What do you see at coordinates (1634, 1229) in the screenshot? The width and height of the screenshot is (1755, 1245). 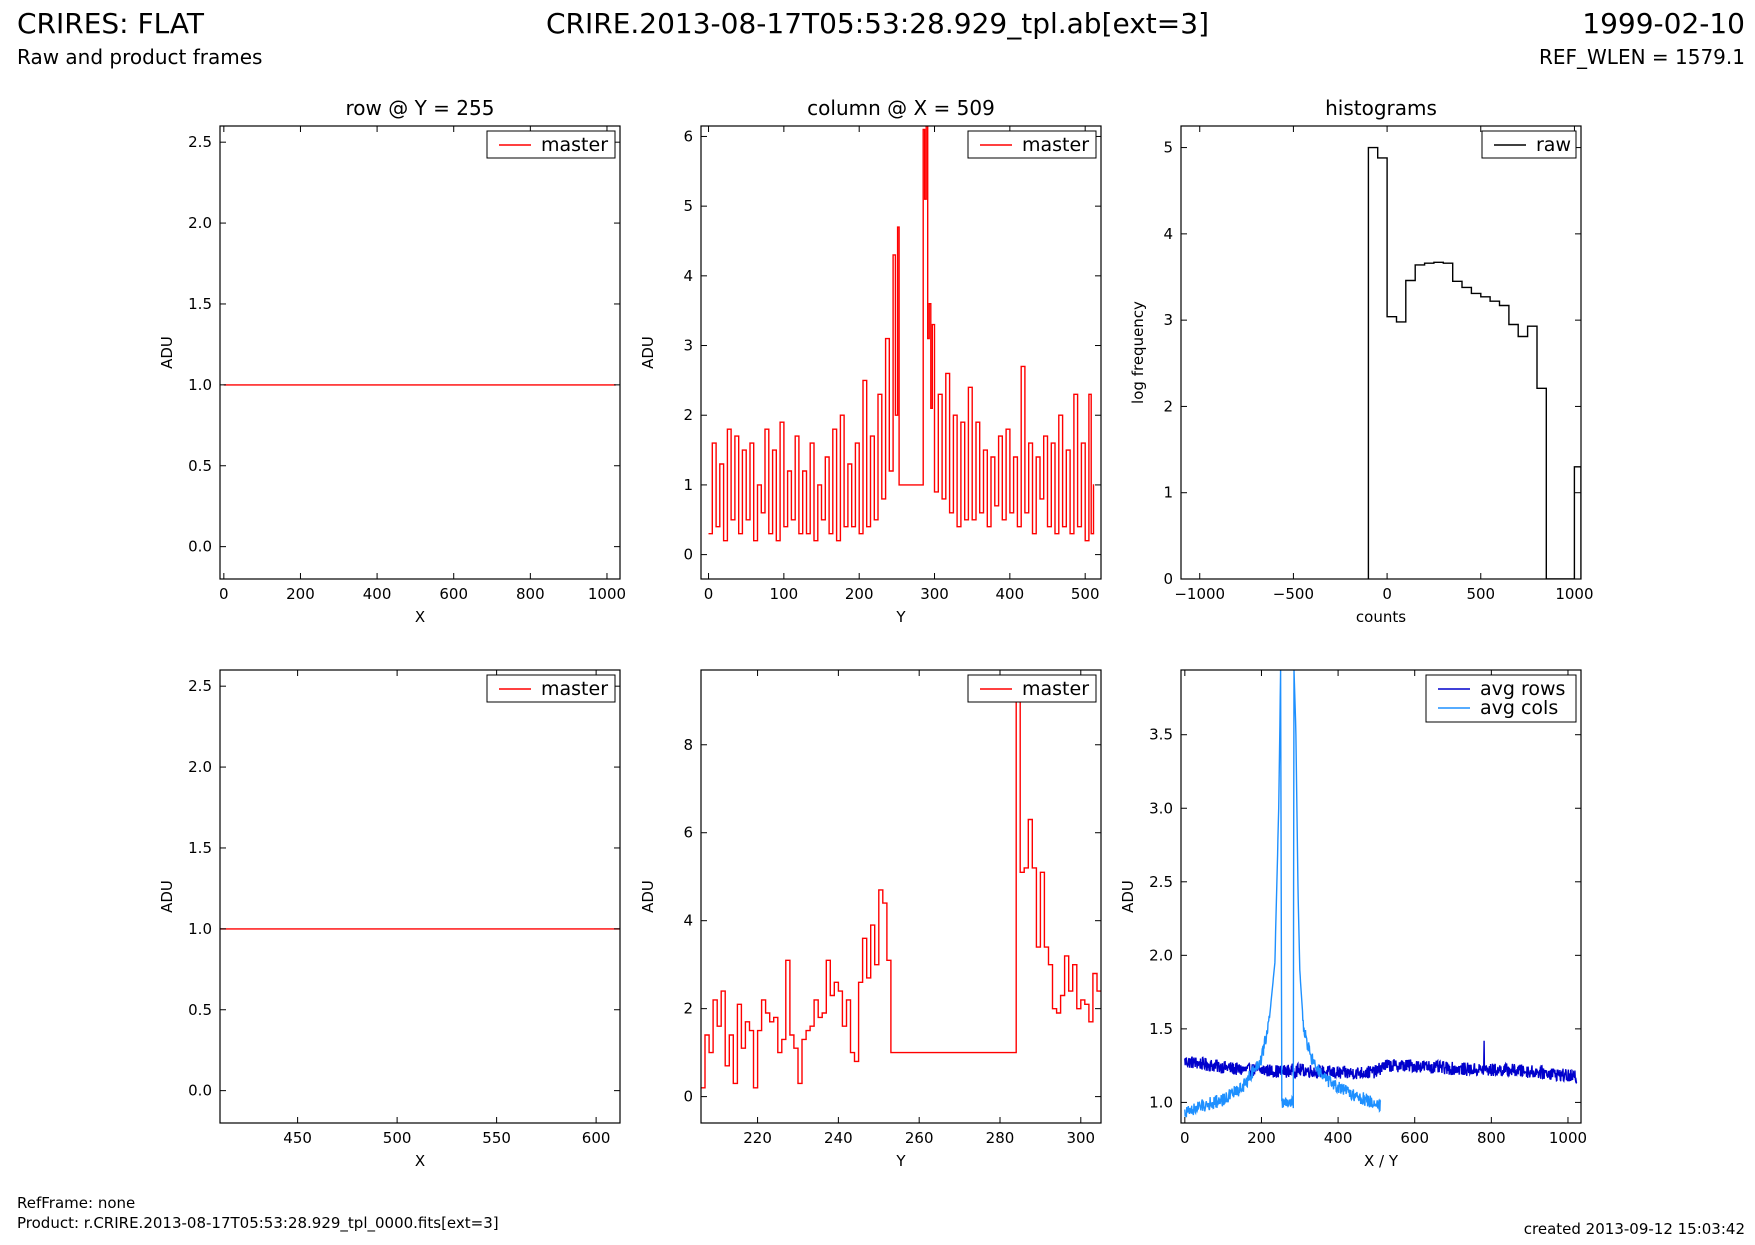 I see `created-timestamp: created 2013-09-12 15:03:42` at bounding box center [1634, 1229].